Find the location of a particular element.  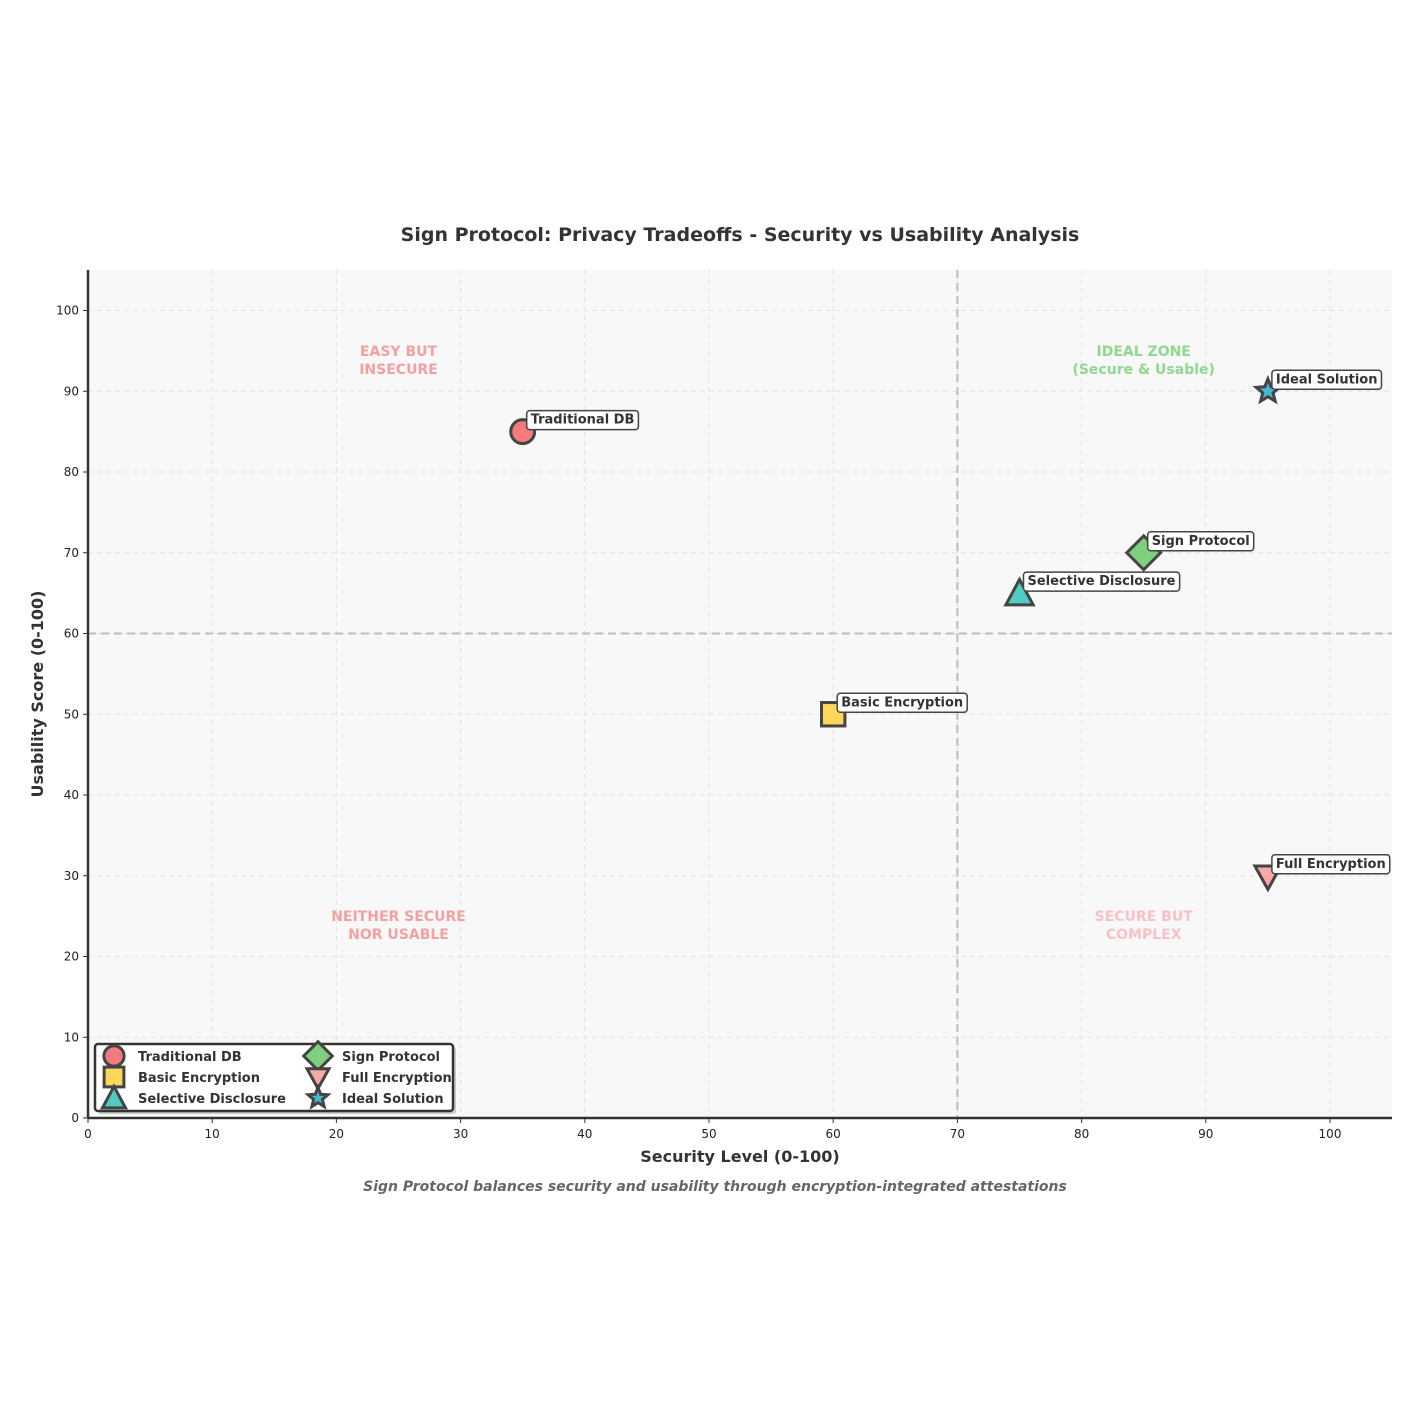

y-tick-label: 100 is located at coordinates (67, 311).